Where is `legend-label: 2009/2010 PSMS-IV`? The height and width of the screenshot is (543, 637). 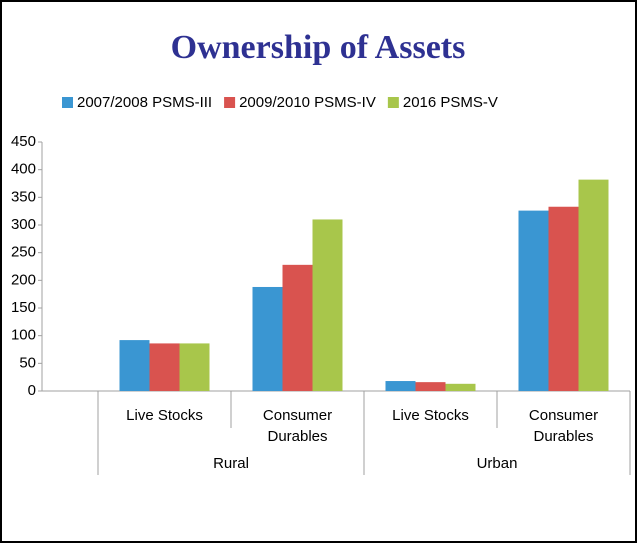 legend-label: 2009/2010 PSMS-IV is located at coordinates (307, 102).